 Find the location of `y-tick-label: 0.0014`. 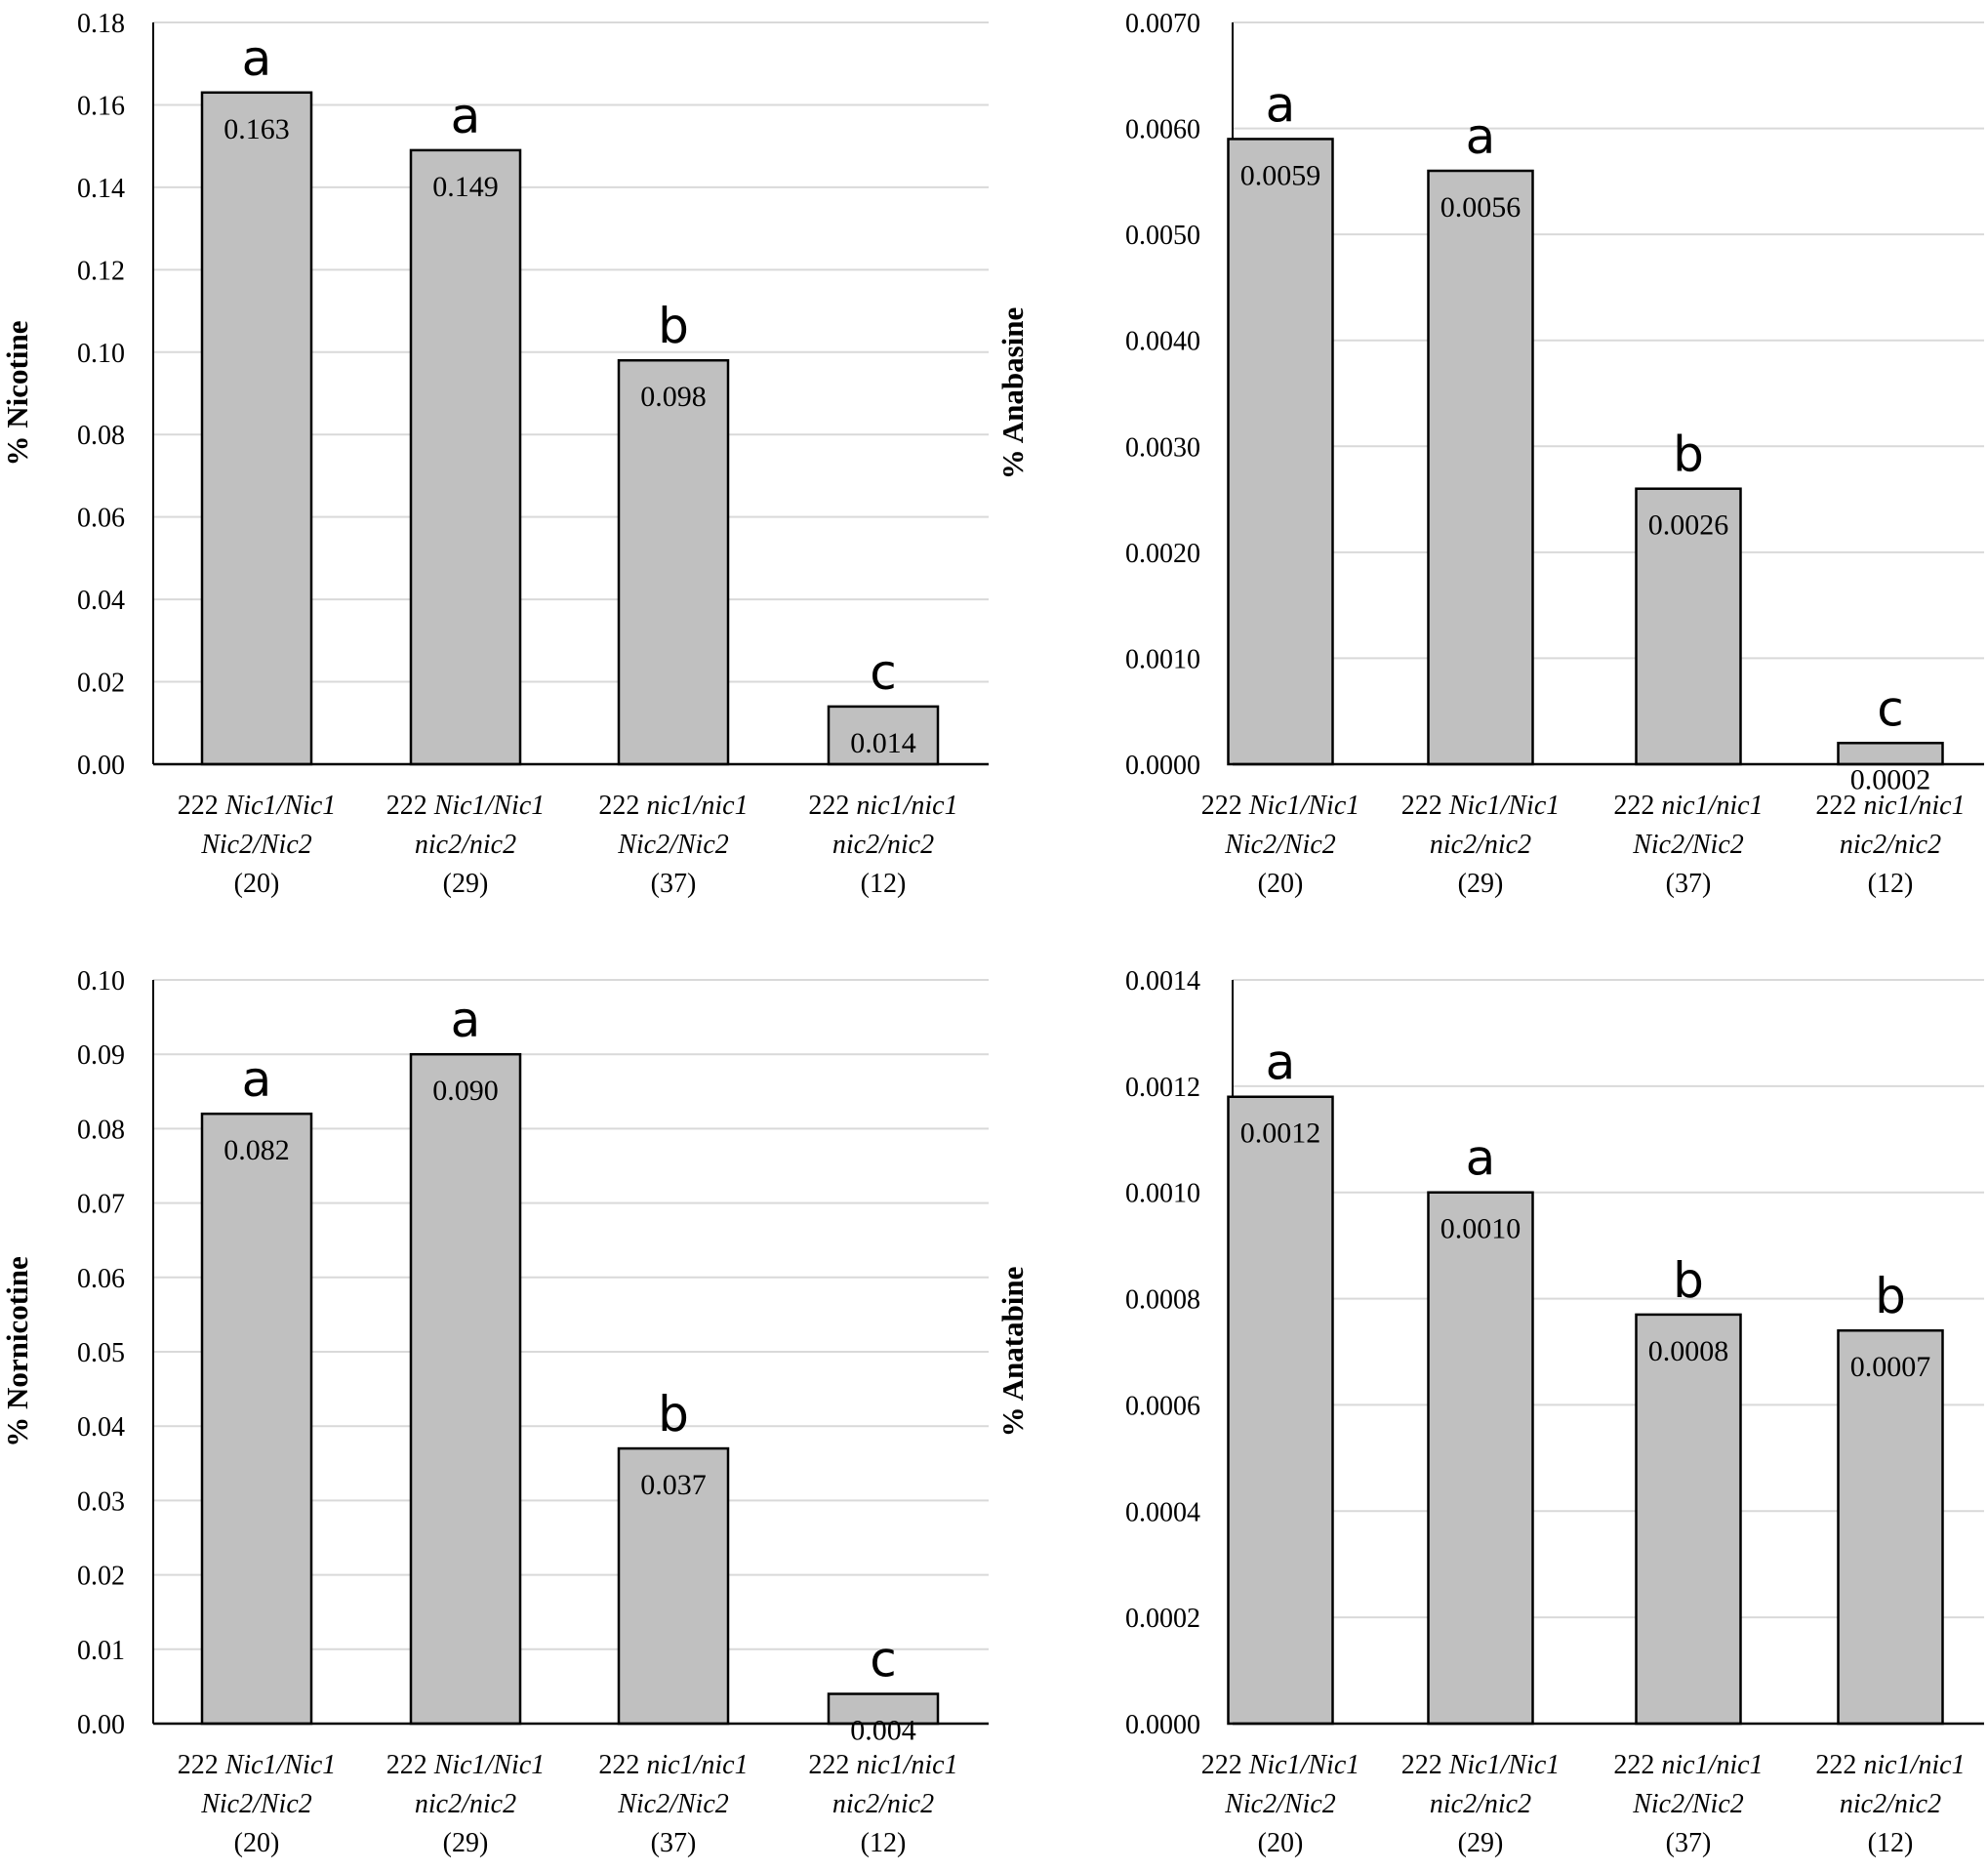

y-tick-label: 0.0014 is located at coordinates (1162, 981).